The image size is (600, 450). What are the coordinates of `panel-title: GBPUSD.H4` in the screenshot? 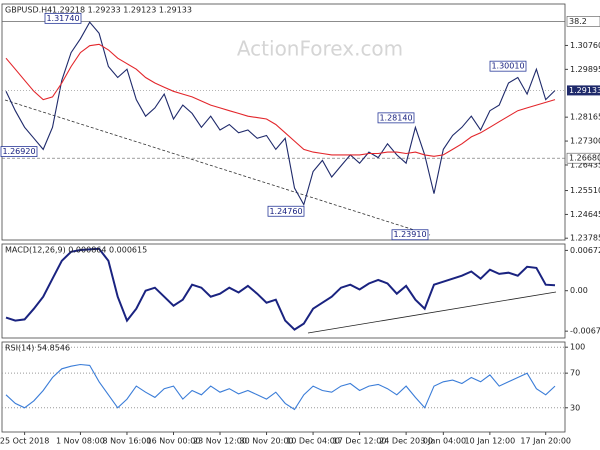 It's located at (28, 10).